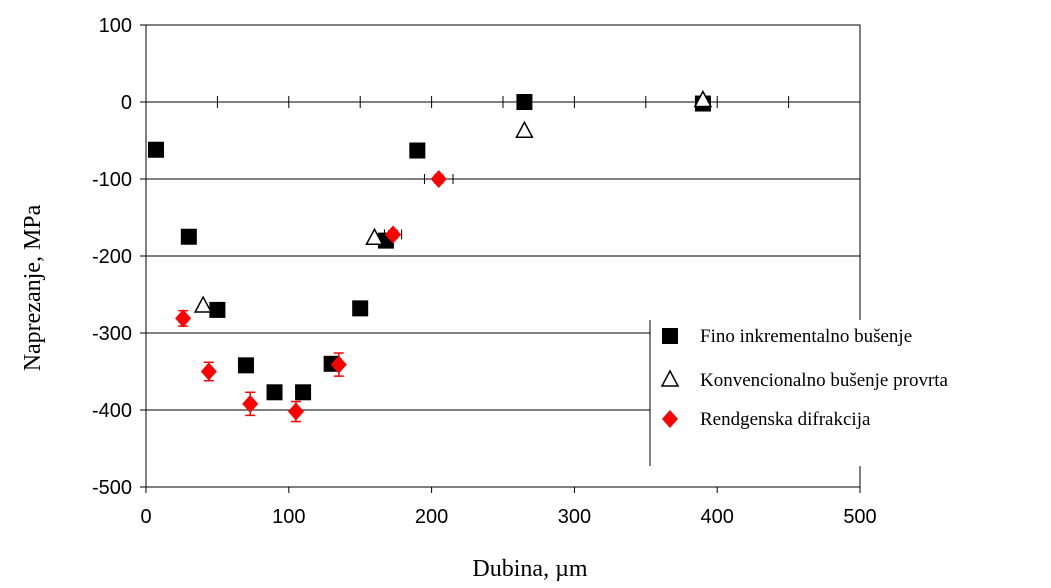 The width and height of the screenshot is (1051, 588). What do you see at coordinates (112, 488) in the screenshot?
I see `y-tick-label: -500` at bounding box center [112, 488].